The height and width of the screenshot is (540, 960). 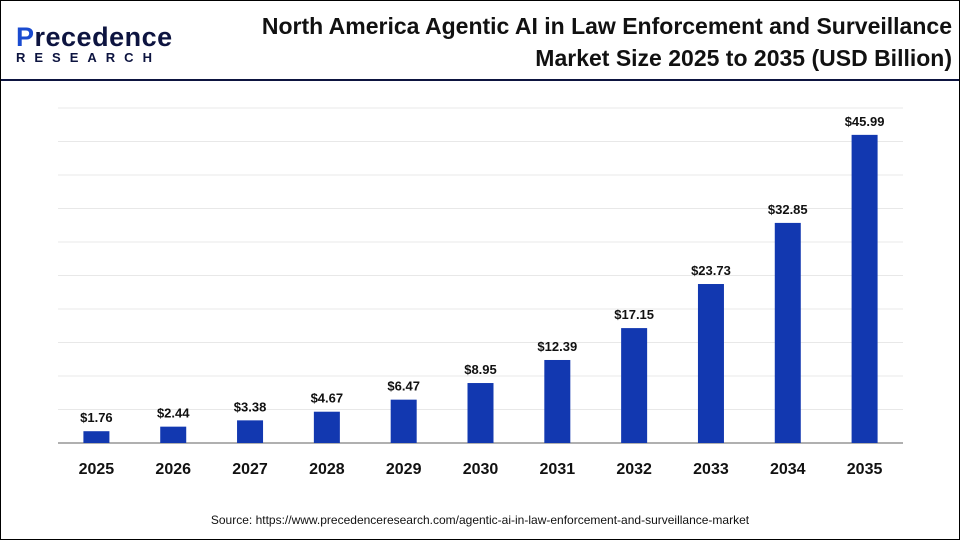 What do you see at coordinates (96, 417) in the screenshot?
I see `data-label: $1.76` at bounding box center [96, 417].